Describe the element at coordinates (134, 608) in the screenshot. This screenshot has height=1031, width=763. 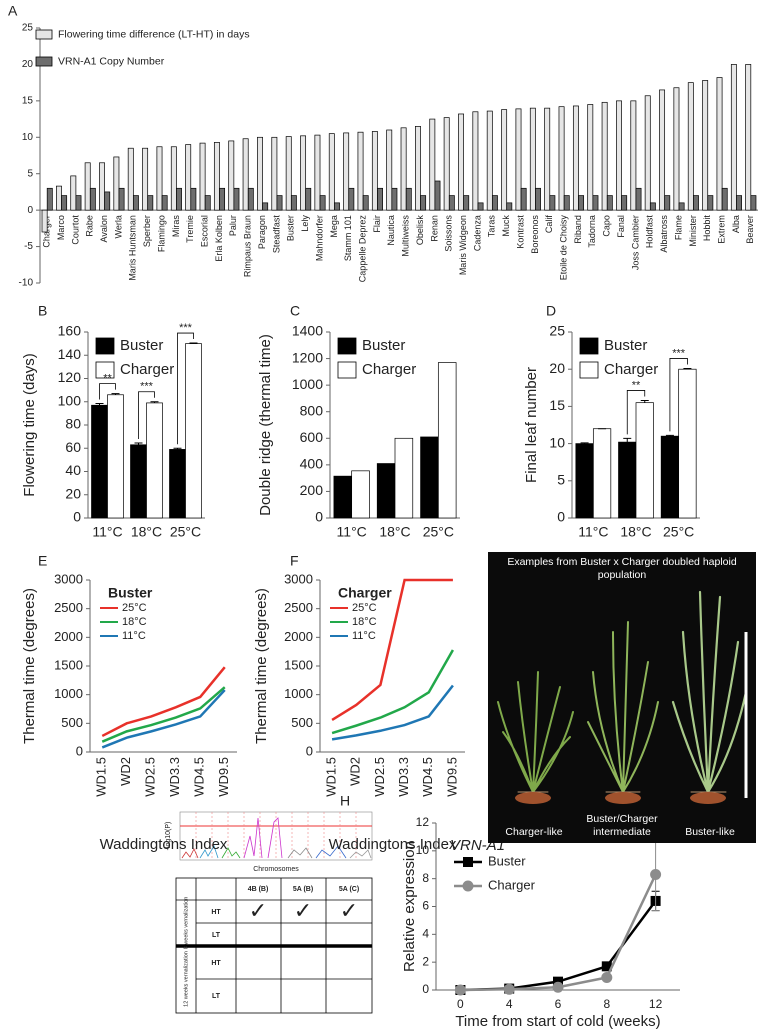
I see `legend-label: 25°C` at that location.